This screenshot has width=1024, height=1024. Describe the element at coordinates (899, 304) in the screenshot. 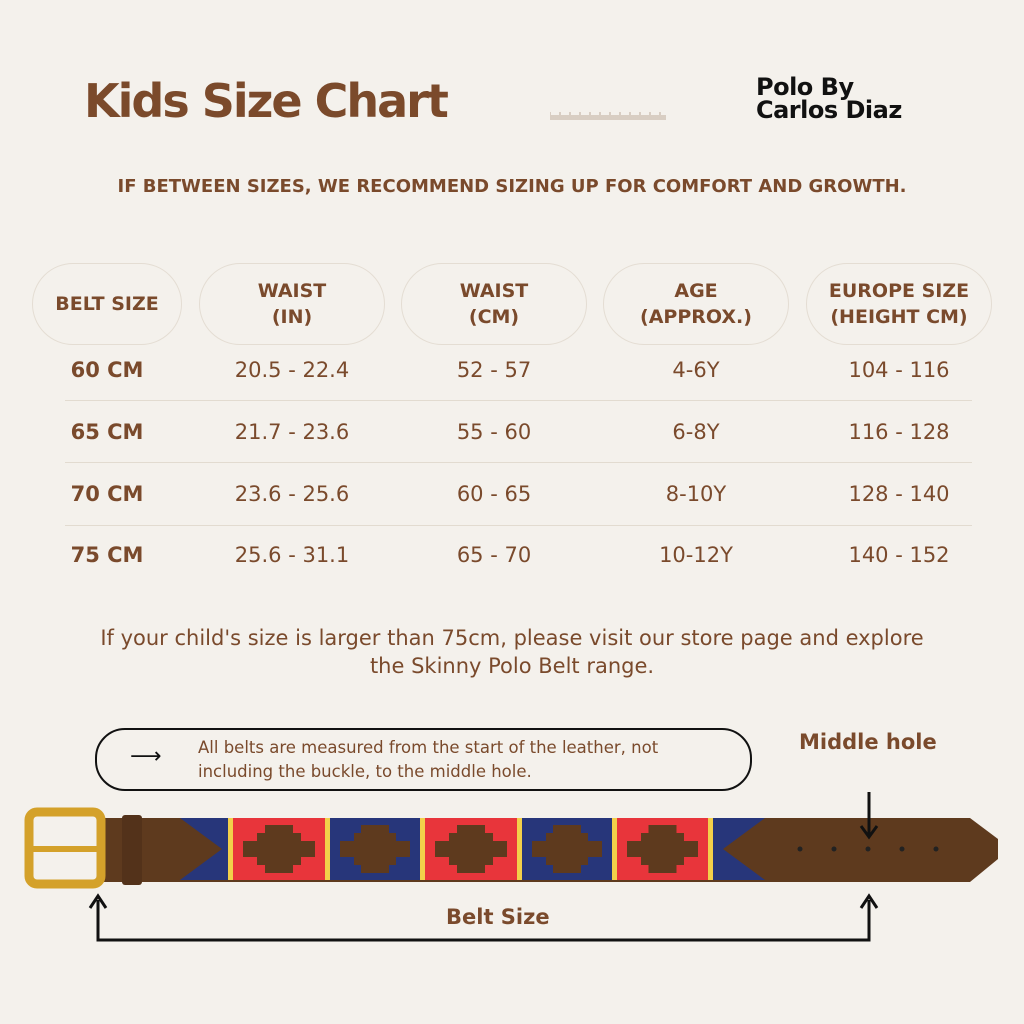

I see `column-header: EUROPE SIZE (HEIGHT CM)` at that location.